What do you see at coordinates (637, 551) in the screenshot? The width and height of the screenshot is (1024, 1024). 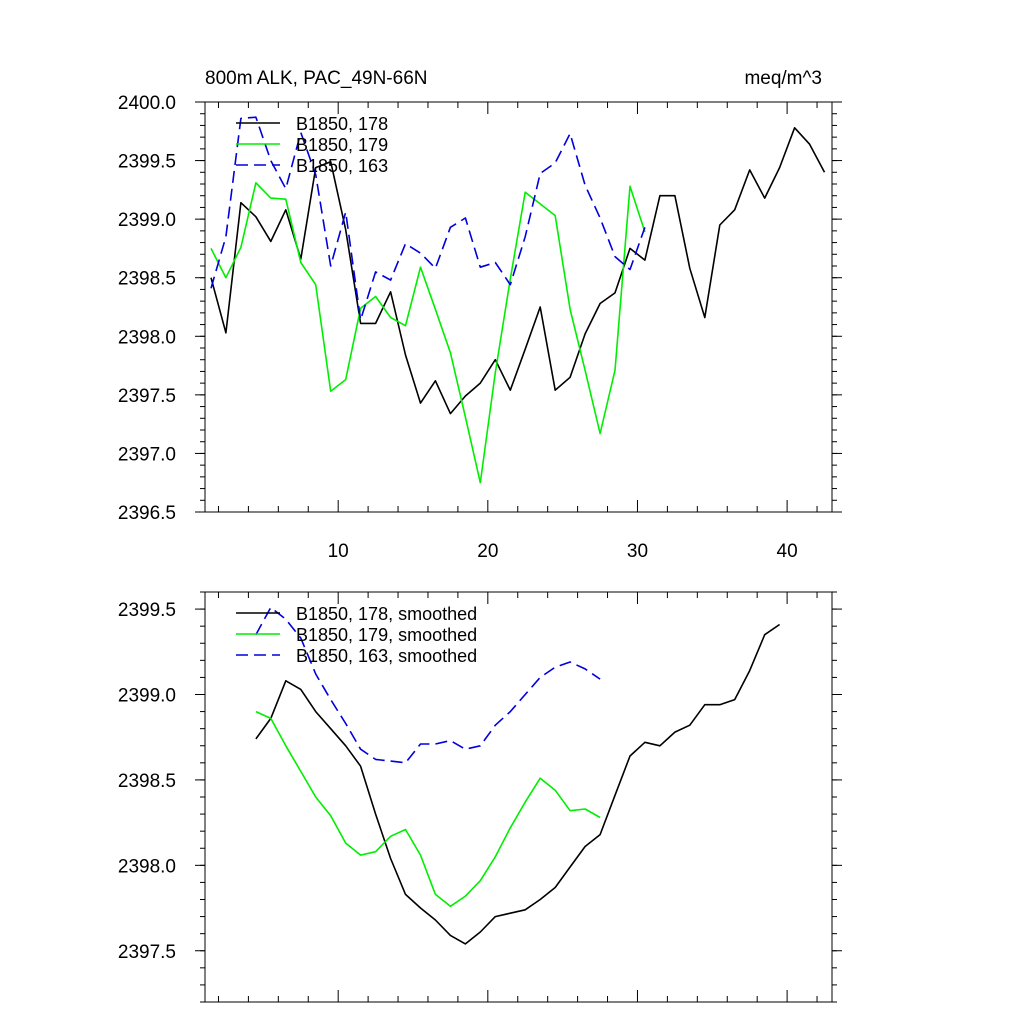 I see `top-x-tick-label: 30` at bounding box center [637, 551].